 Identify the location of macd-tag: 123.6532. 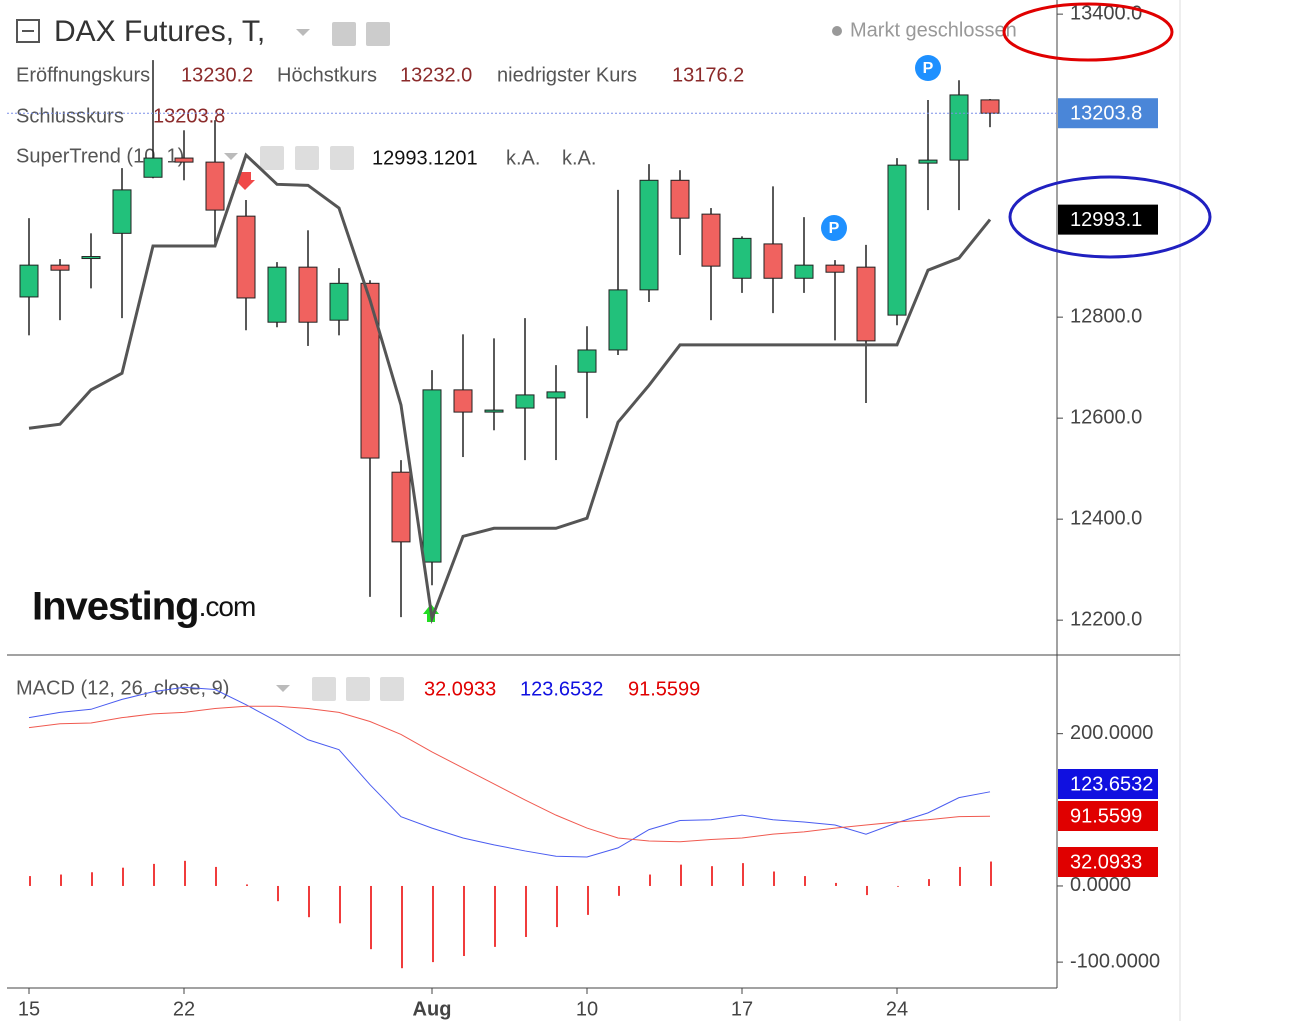
(1111, 784).